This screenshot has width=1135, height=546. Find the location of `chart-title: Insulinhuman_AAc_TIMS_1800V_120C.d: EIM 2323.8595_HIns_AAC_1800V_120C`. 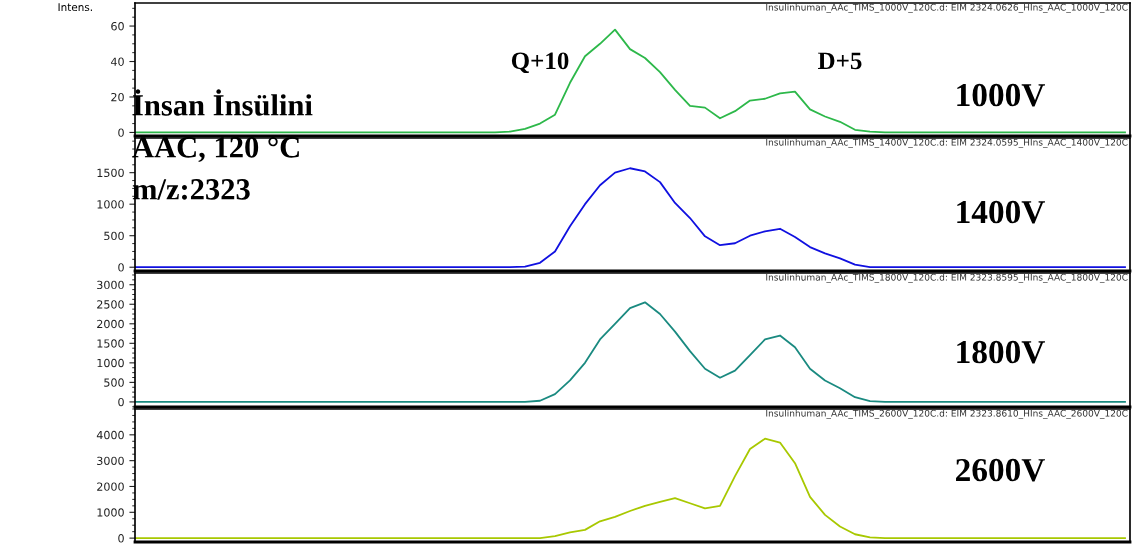

chart-title: Insulinhuman_AAc_TIMS_1800V_120C.d: EIM 2323.8595_HIns_AAC_1800V_120C is located at coordinates (947, 278).